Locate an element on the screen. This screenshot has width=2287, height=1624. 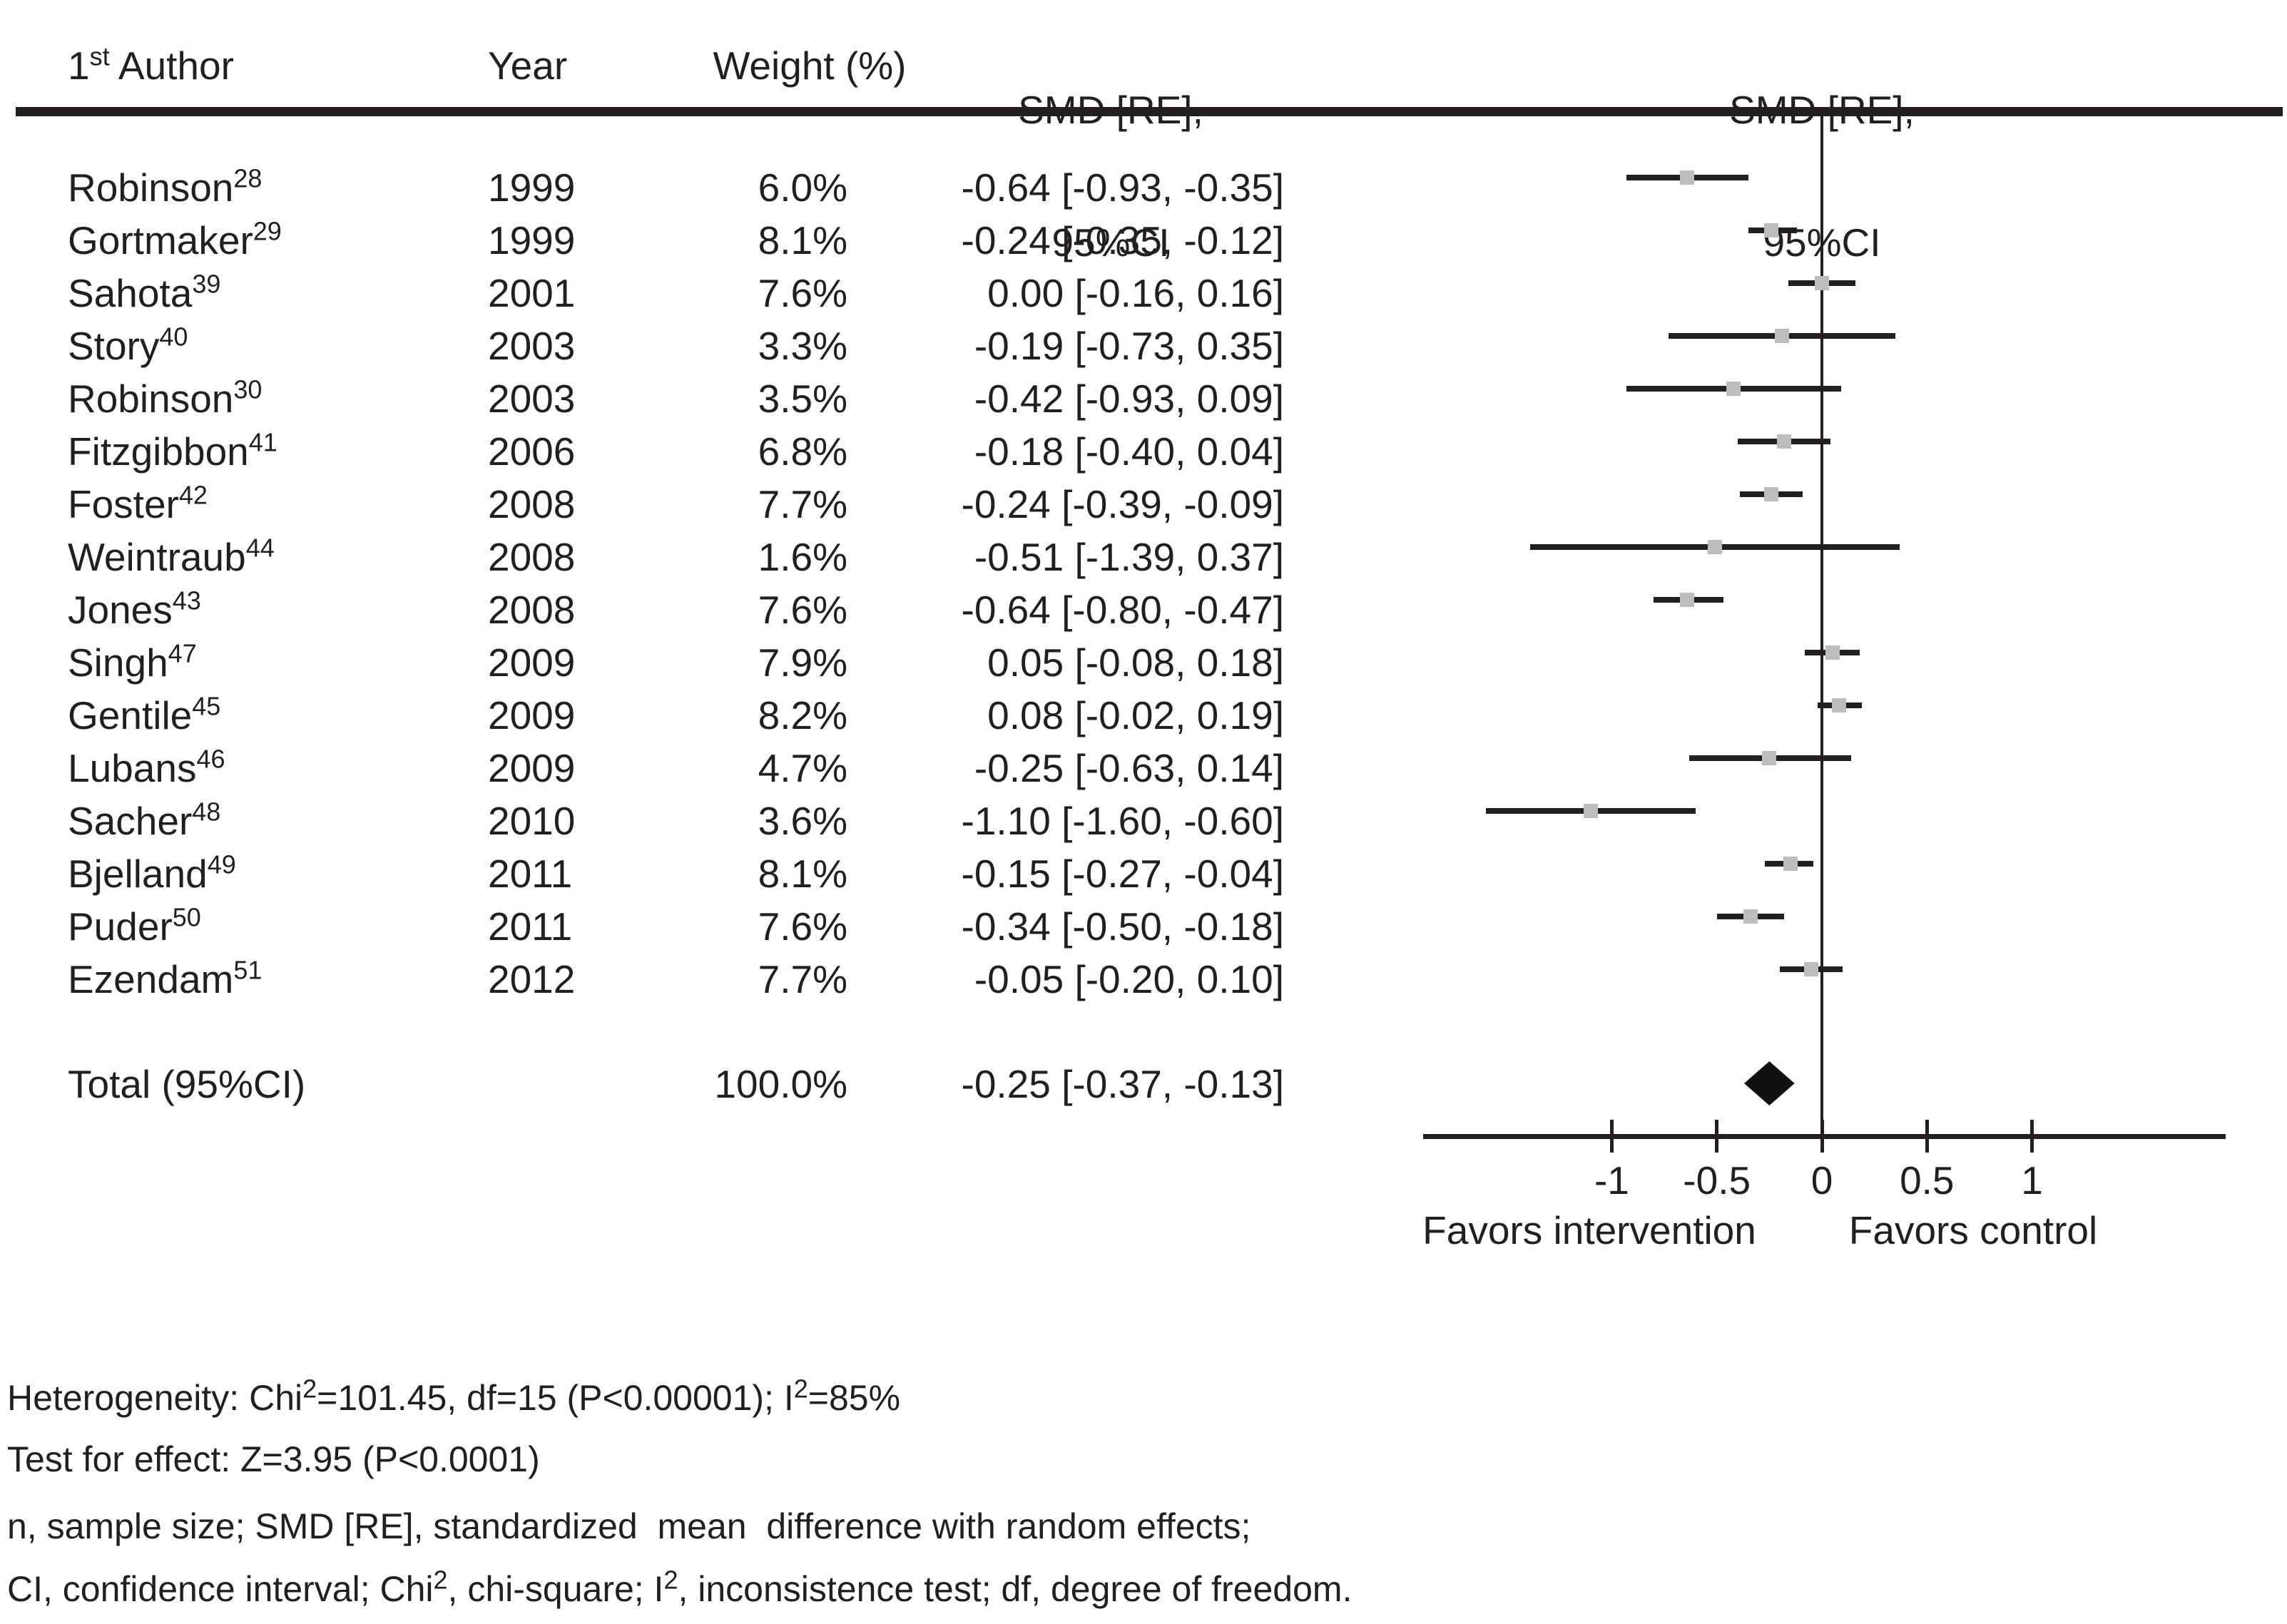
smd-cell: -0.25 [-0.63, 0.14] is located at coordinates (1129, 768).